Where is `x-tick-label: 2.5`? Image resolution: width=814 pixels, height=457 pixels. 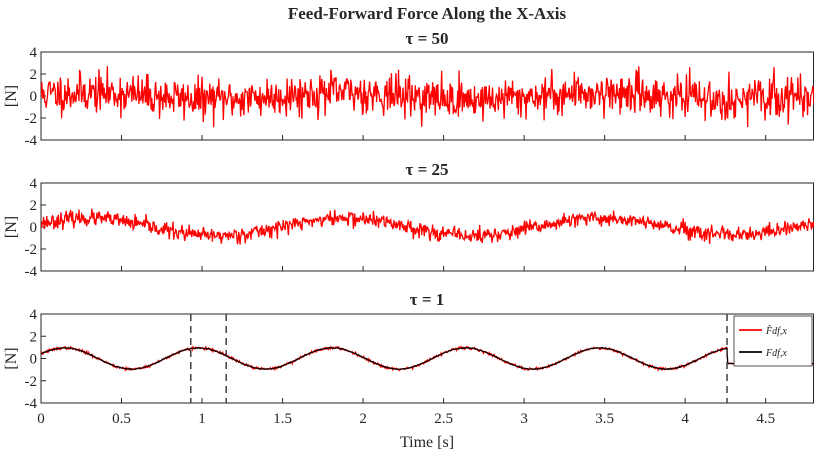
x-tick-label: 2.5 is located at coordinates (443, 419).